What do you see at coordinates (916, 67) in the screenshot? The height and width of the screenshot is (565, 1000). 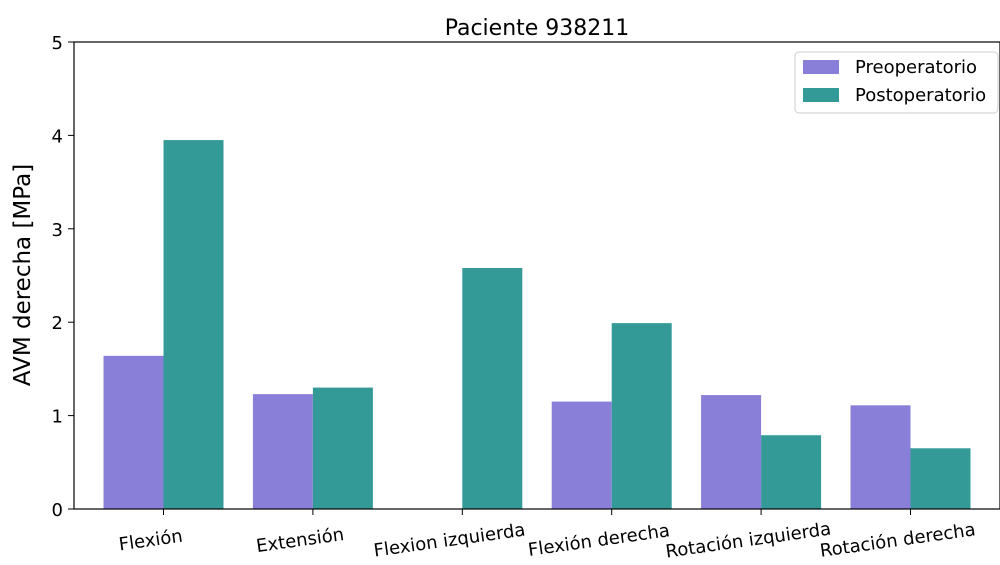 I see `legend-label: Preoperatorio` at bounding box center [916, 67].